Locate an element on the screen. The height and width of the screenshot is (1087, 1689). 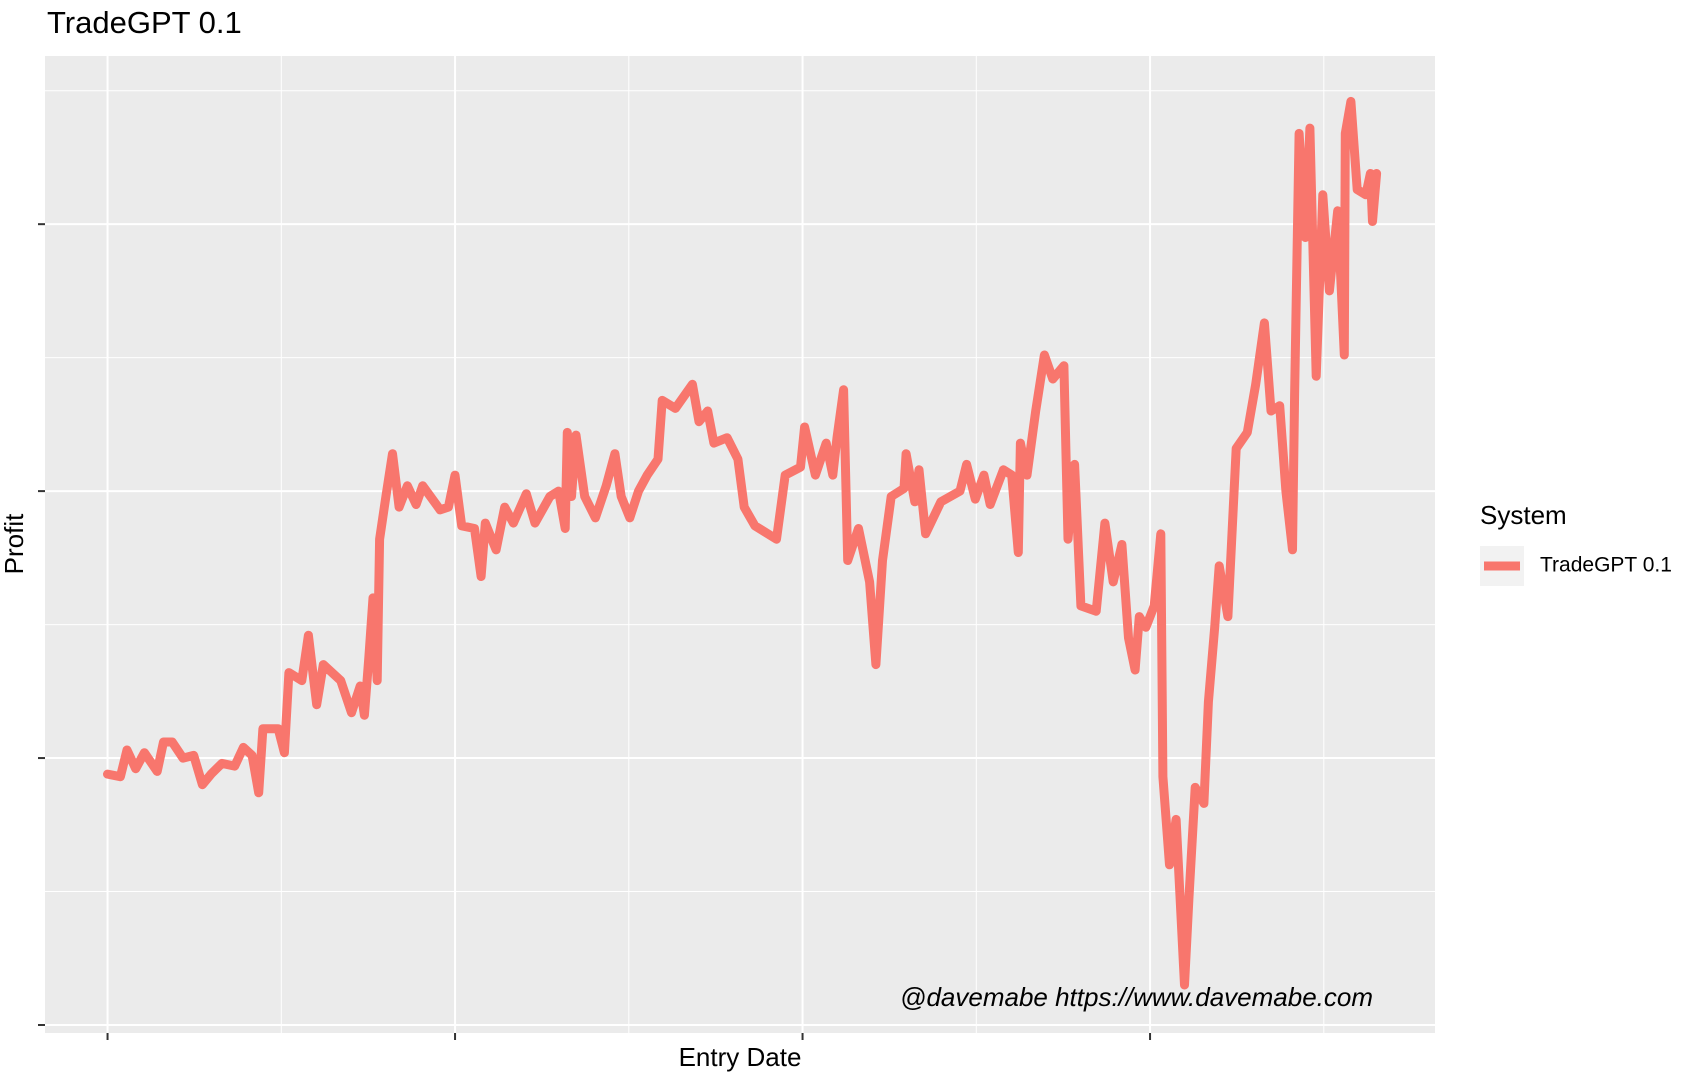
chart-title: TradeGPT 0.1 is located at coordinates (144, 22).